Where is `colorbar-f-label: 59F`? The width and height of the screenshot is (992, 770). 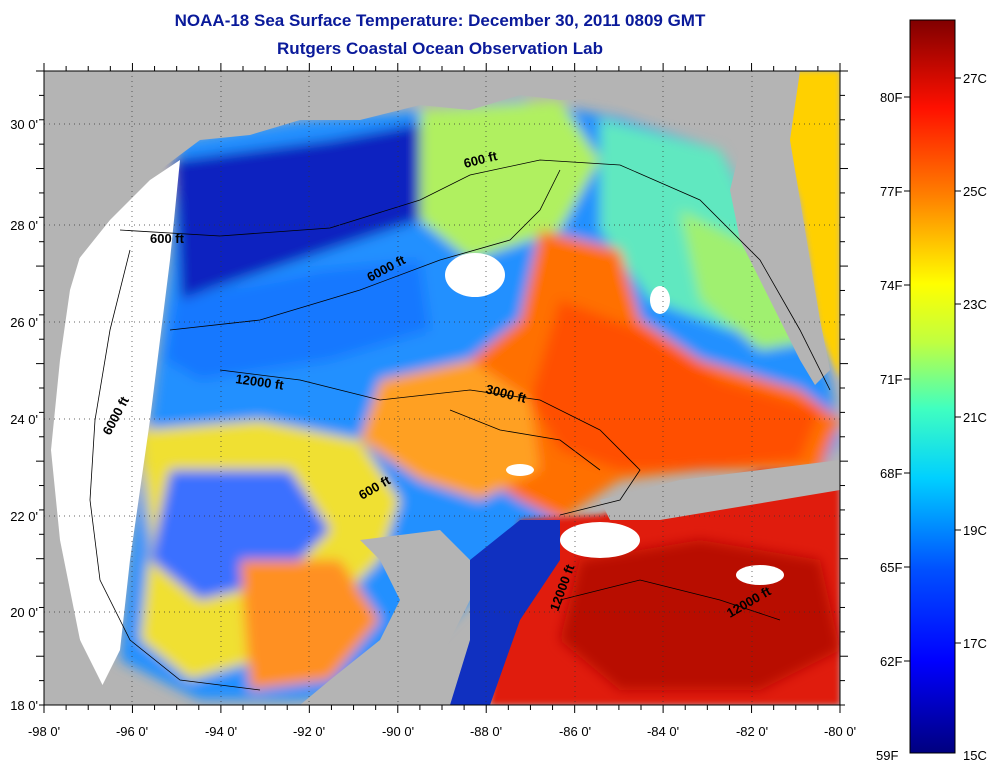
colorbar-f-label: 59F is located at coordinates (887, 755).